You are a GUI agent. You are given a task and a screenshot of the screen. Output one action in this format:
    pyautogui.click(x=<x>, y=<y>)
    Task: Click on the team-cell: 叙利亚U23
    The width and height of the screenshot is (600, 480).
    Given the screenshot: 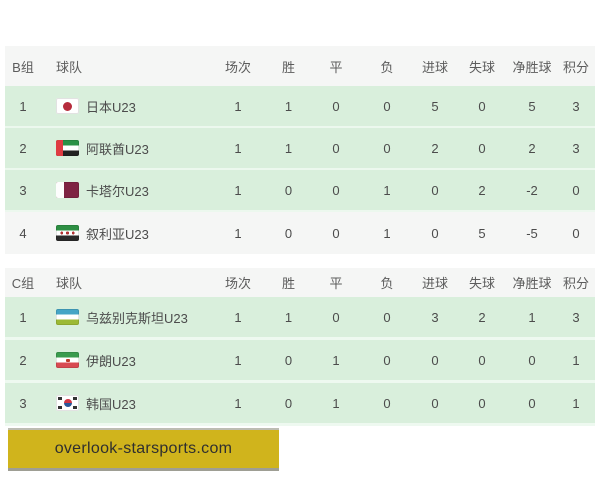 What is the action you would take?
    pyautogui.click(x=125, y=233)
    